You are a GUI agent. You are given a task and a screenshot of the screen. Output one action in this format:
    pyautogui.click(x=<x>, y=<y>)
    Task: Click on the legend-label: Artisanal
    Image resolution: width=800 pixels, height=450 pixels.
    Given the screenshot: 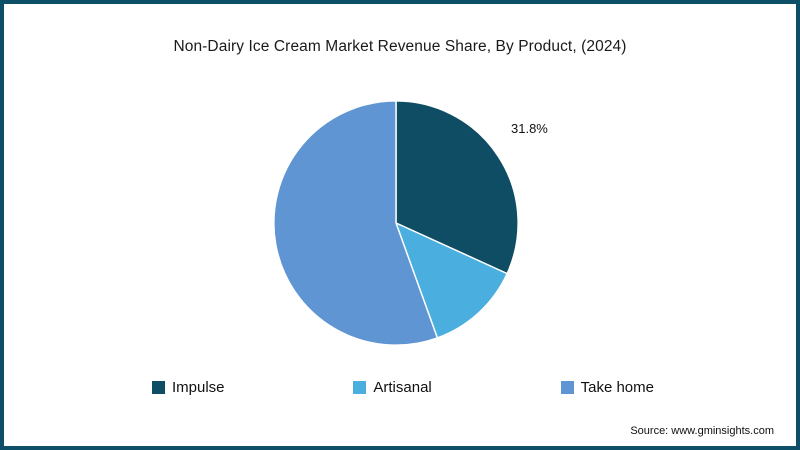 What is the action you would take?
    pyautogui.click(x=402, y=387)
    